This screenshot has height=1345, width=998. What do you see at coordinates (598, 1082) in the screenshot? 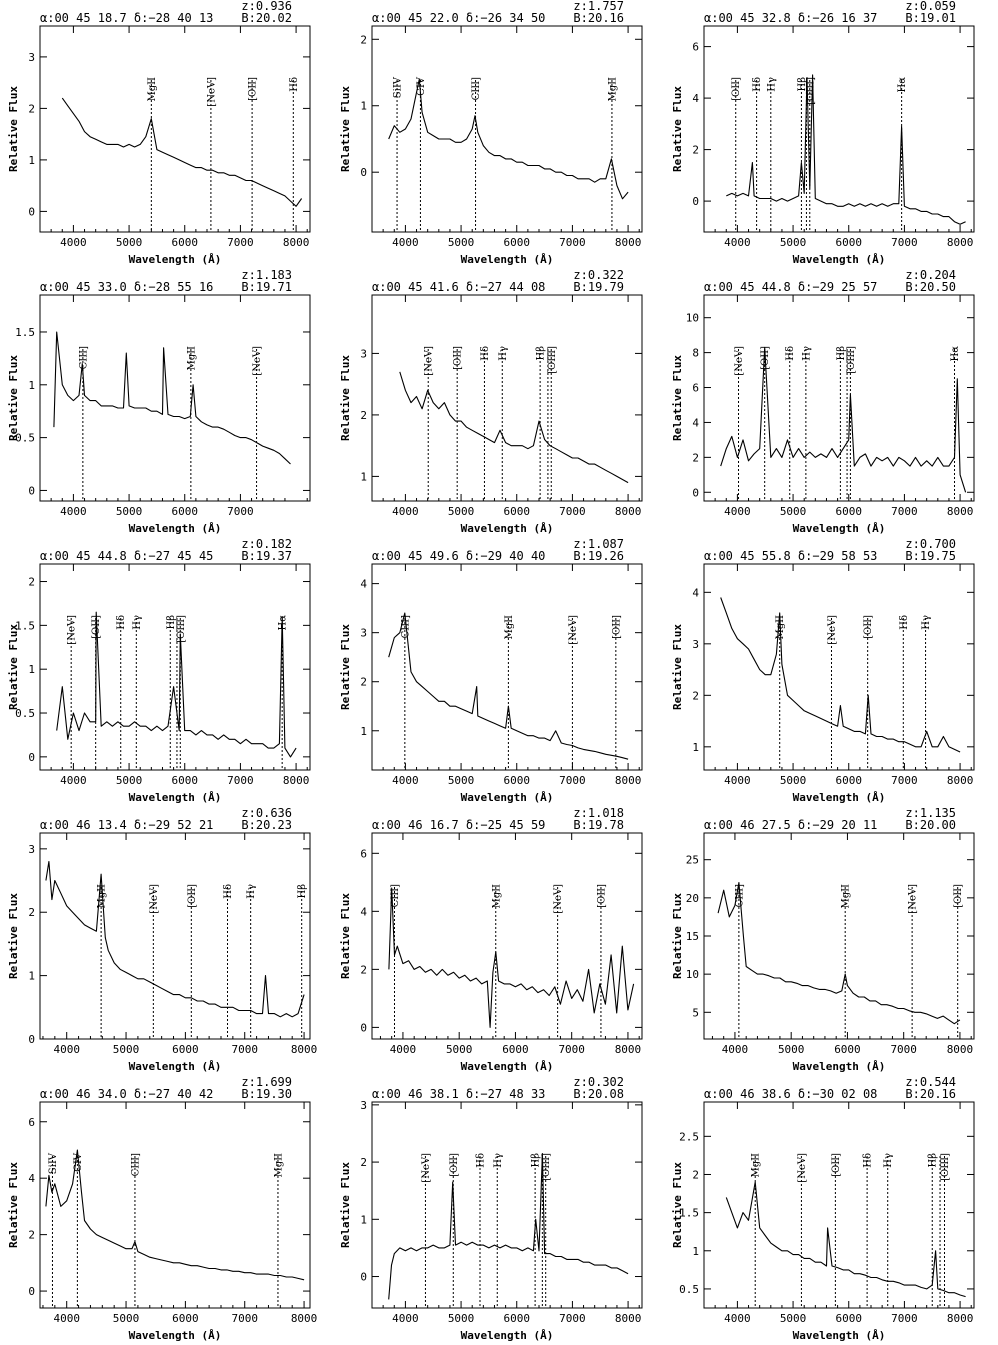
I see `redshift-label: z:0.302` at bounding box center [598, 1082].